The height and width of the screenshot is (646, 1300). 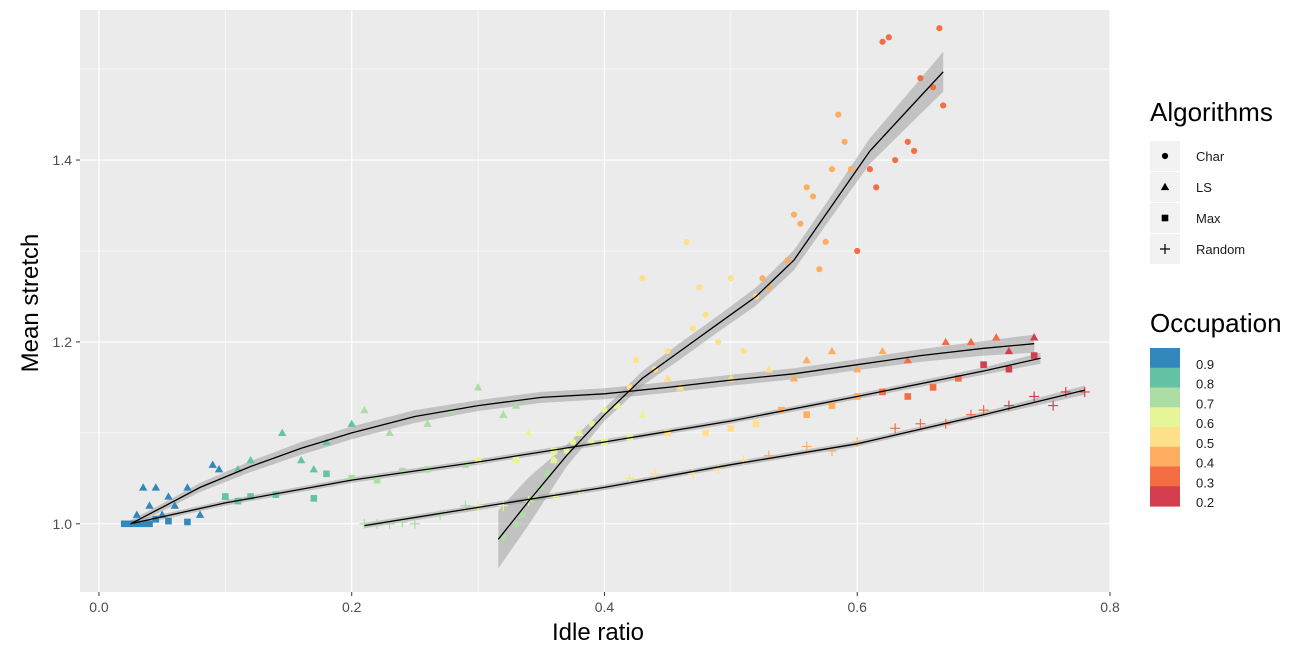 What do you see at coordinates (1205, 463) in the screenshot?
I see `legend-label-occupation: 0.4` at bounding box center [1205, 463].